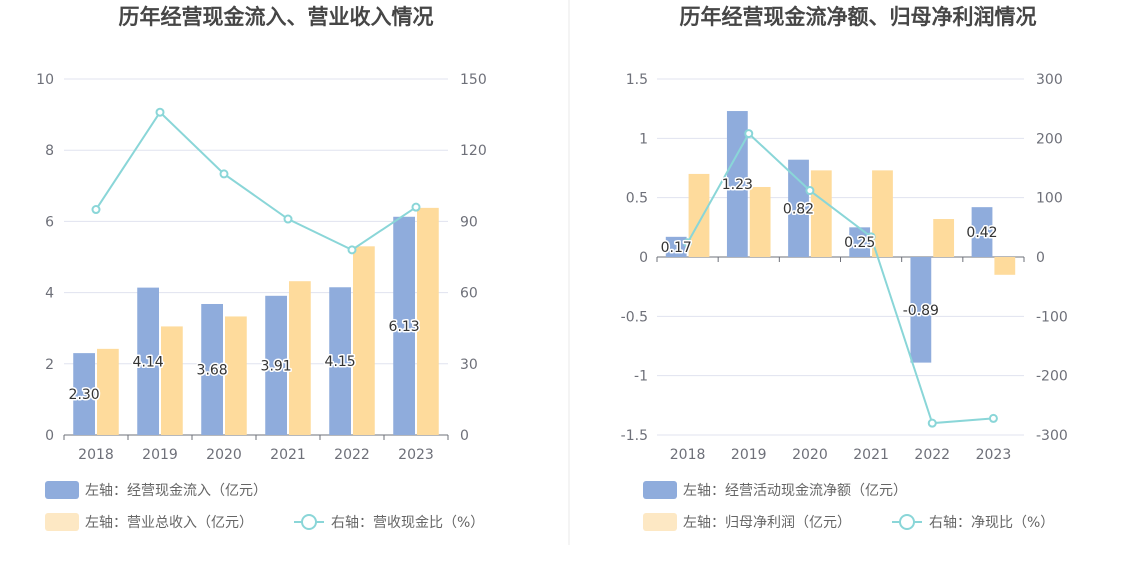 The height and width of the screenshot is (582, 1134). I want to click on bar-data-label: 3.91, so click(276, 366).